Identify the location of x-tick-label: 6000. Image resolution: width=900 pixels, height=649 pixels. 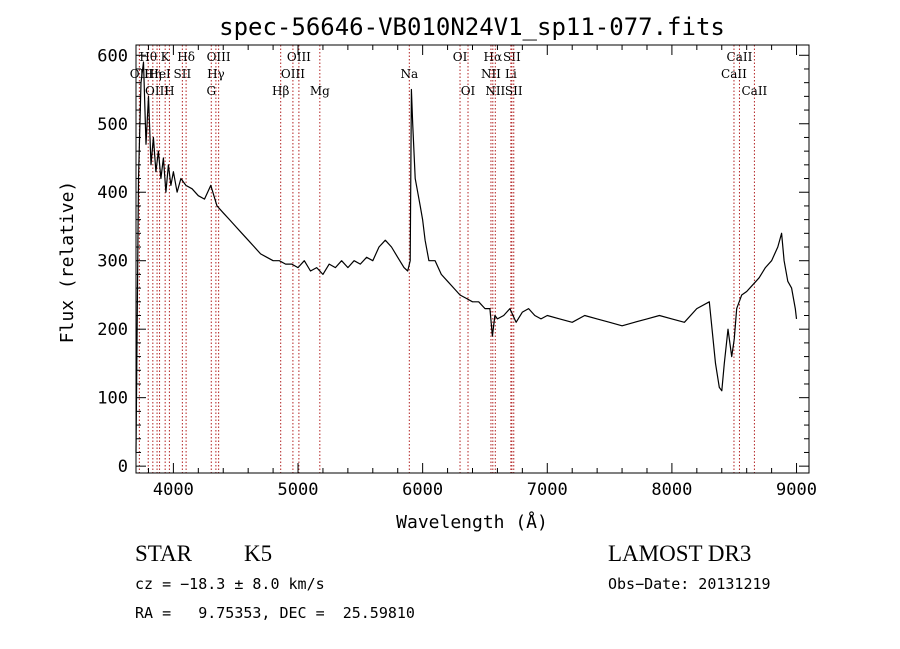
(422, 490).